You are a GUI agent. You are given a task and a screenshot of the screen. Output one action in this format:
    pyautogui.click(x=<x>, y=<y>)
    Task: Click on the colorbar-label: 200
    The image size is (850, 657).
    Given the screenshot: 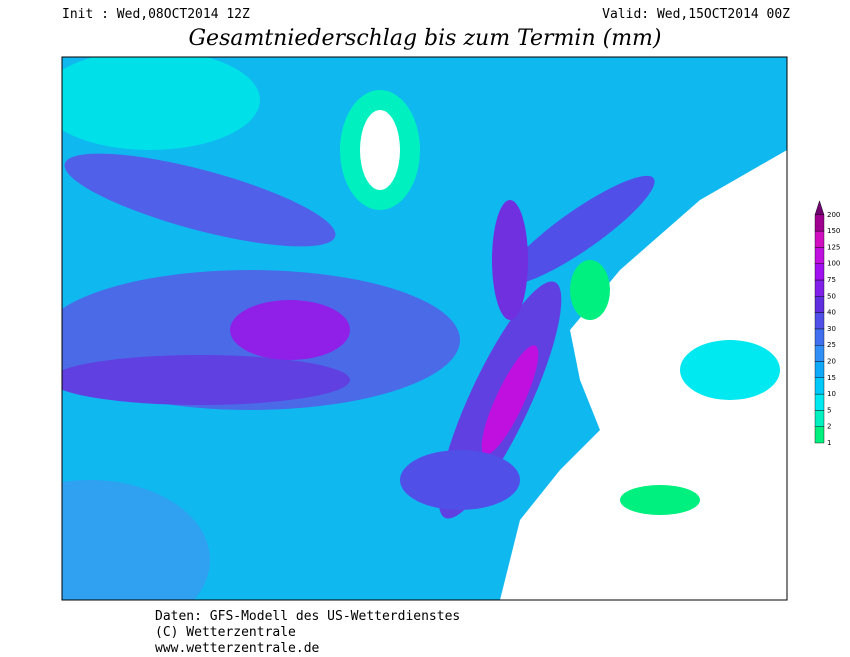 What is the action you would take?
    pyautogui.click(x=833, y=215)
    